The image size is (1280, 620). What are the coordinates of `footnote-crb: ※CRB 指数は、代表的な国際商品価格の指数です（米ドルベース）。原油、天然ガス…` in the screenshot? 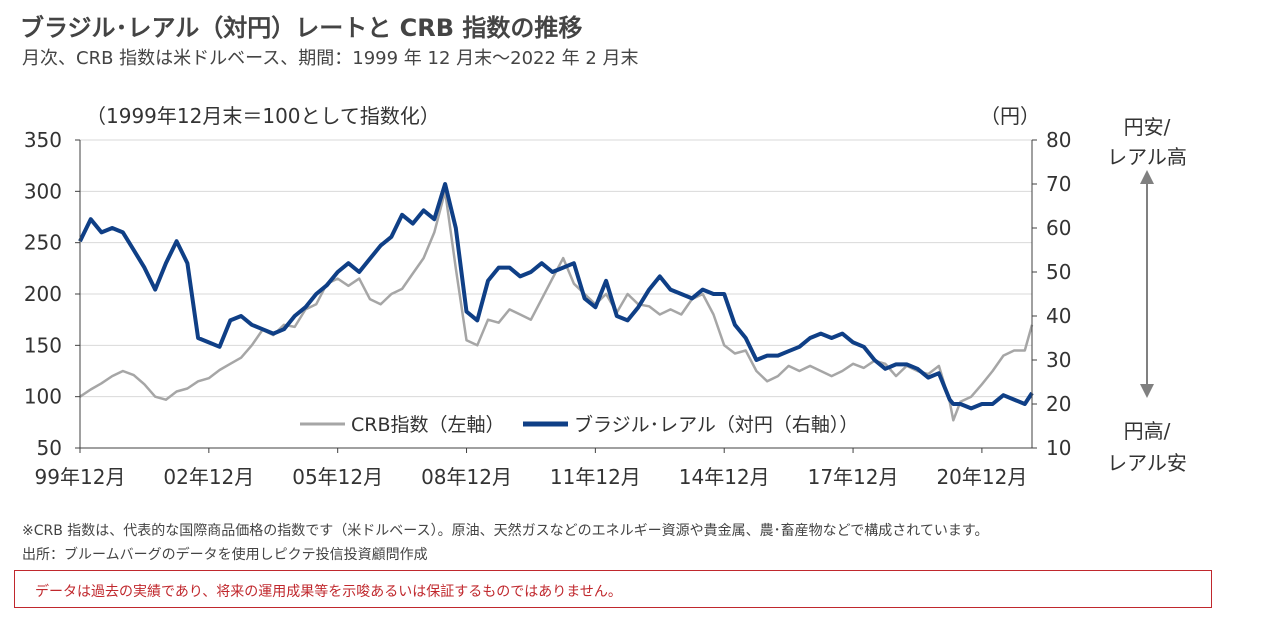 It's located at (505, 531).